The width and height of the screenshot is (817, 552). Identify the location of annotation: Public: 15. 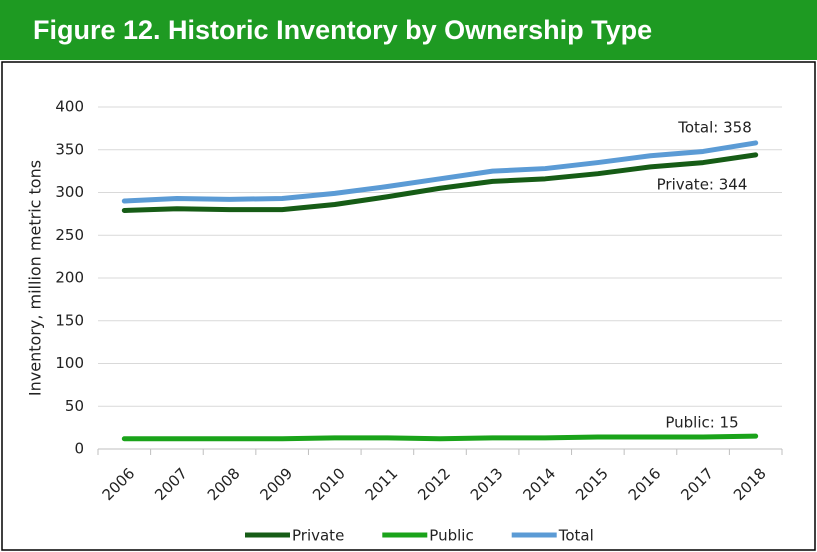
(701, 423).